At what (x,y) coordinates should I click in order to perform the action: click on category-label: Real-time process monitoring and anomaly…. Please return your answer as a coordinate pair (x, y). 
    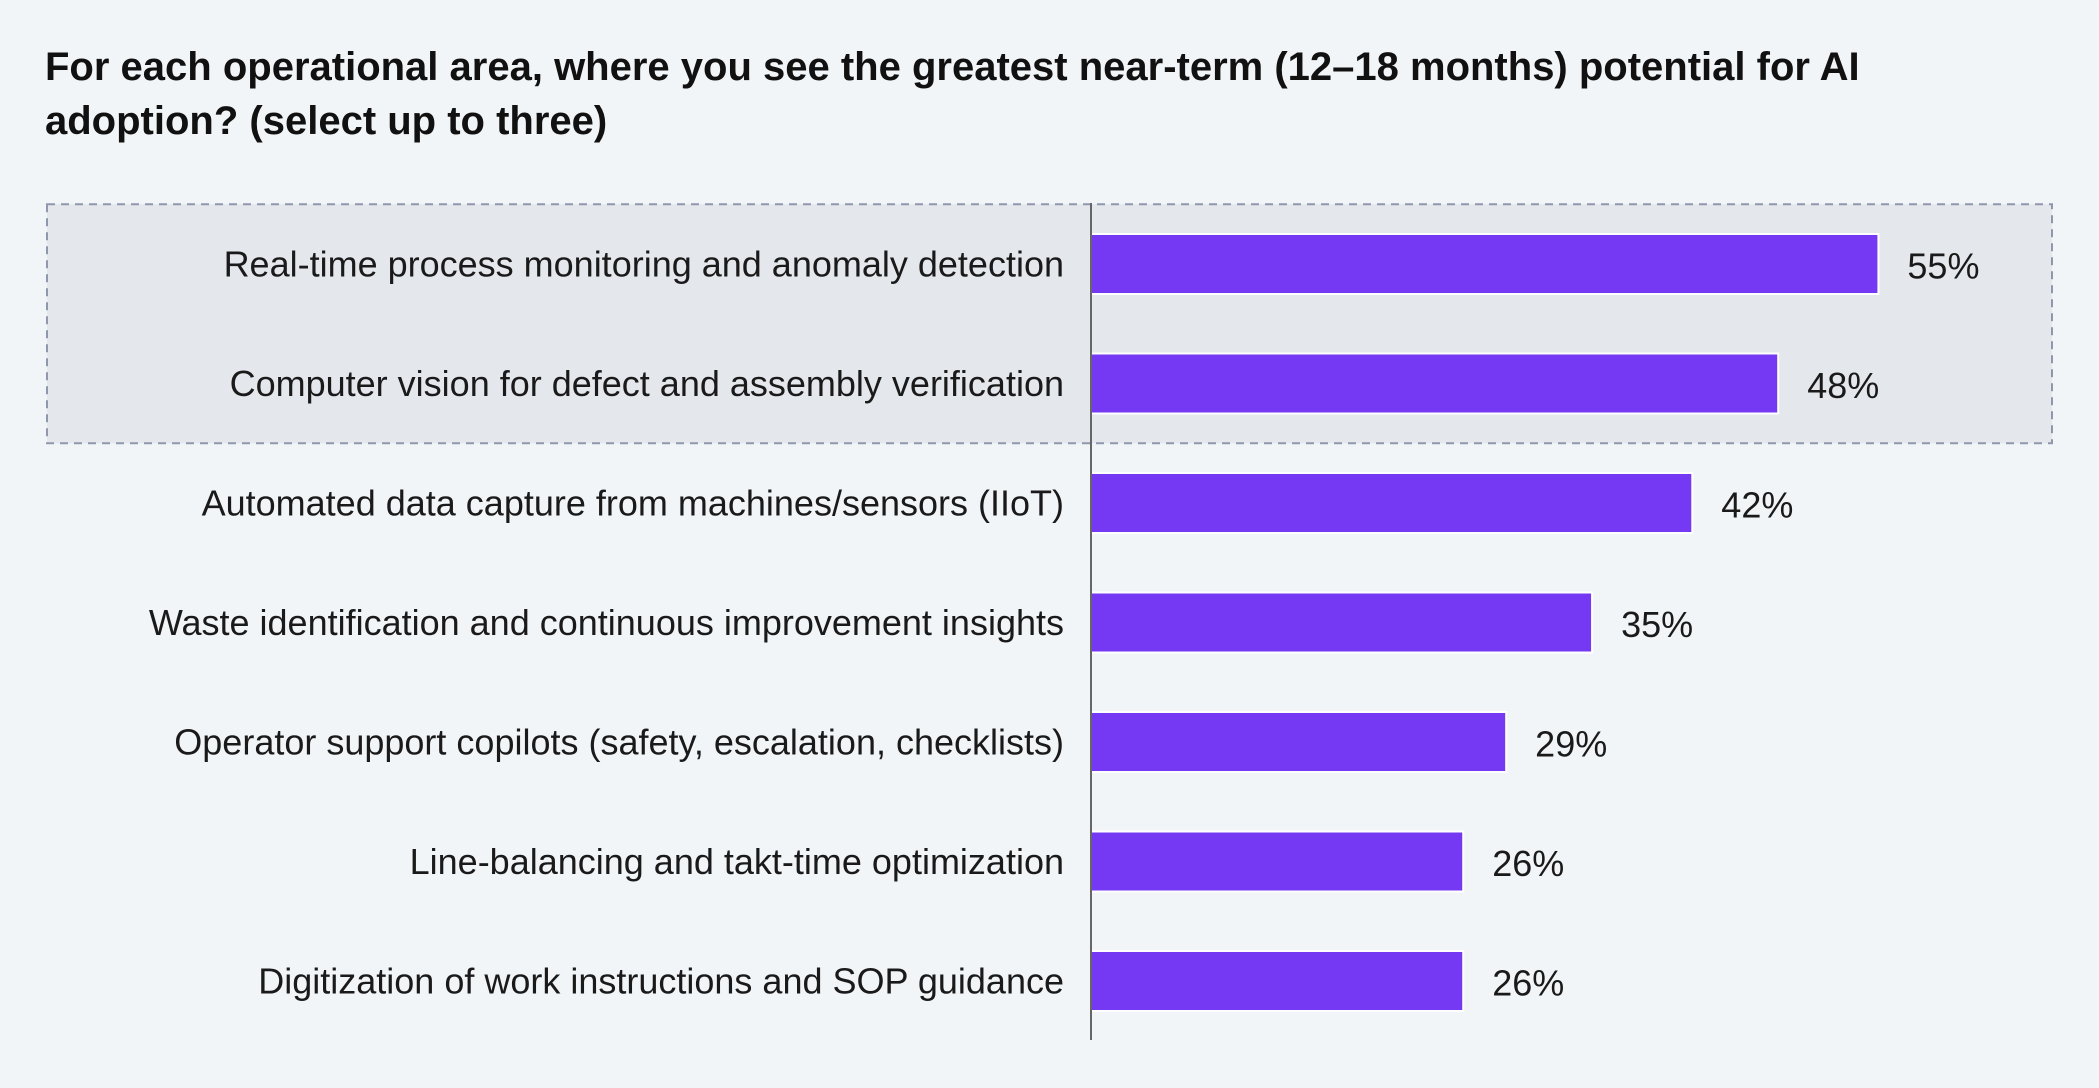
    Looking at the image, I should click on (644, 264).